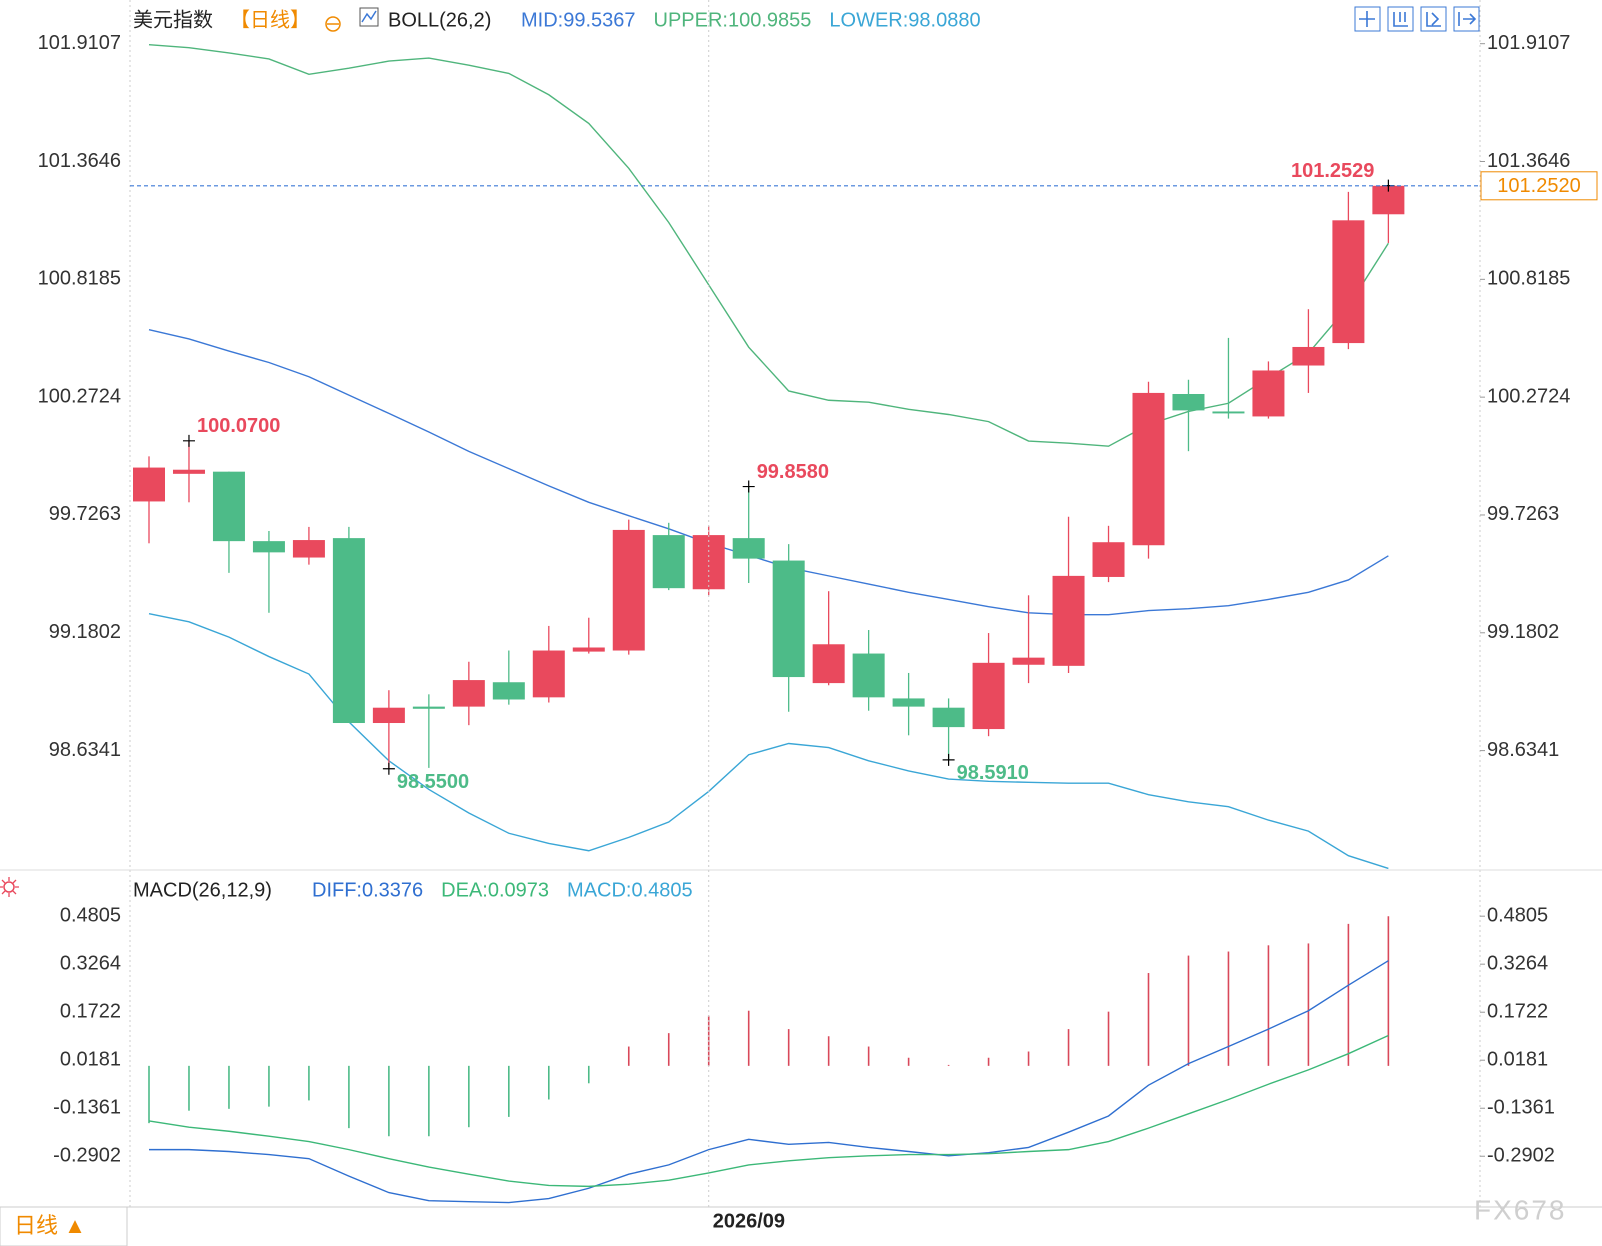  What do you see at coordinates (749, 1221) in the screenshot?
I see `x-tick-label: 2026/09` at bounding box center [749, 1221].